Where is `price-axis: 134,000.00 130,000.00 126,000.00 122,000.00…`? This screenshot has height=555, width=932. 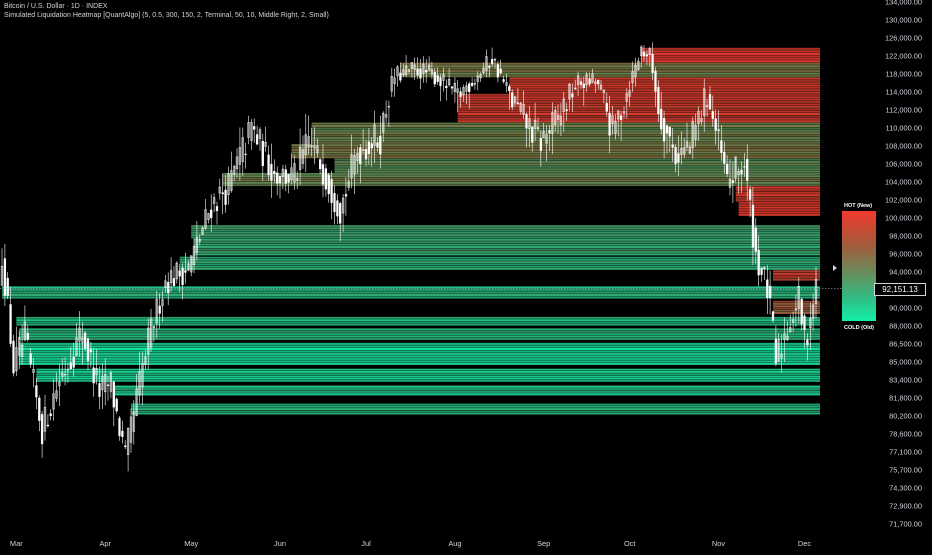
price-axis: 134,000.00 130,000.00 126,000.00 122,000.00… is located at coordinates (903, 264).